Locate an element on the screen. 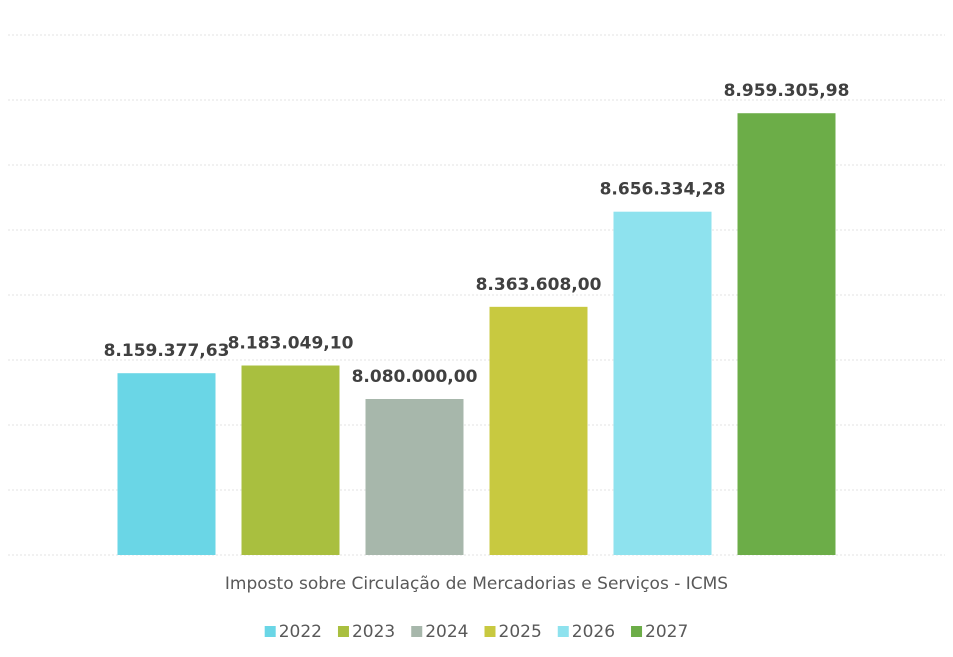 The image size is (953, 657). data-label: 8.080.000,00 is located at coordinates (415, 377).